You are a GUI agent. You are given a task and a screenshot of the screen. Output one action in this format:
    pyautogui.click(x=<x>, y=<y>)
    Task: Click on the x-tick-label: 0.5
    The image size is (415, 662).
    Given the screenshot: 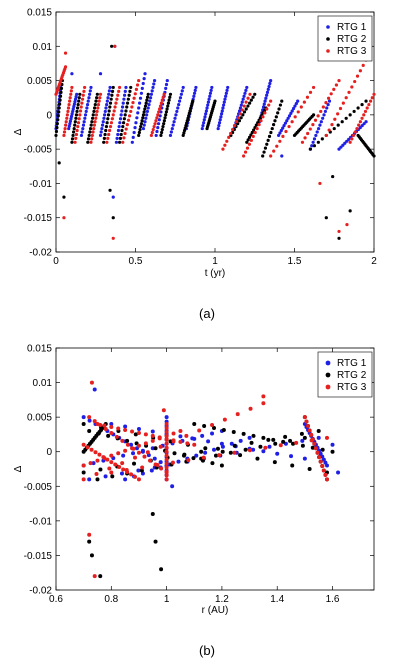 What is the action you would take?
    pyautogui.click(x=136, y=261)
    